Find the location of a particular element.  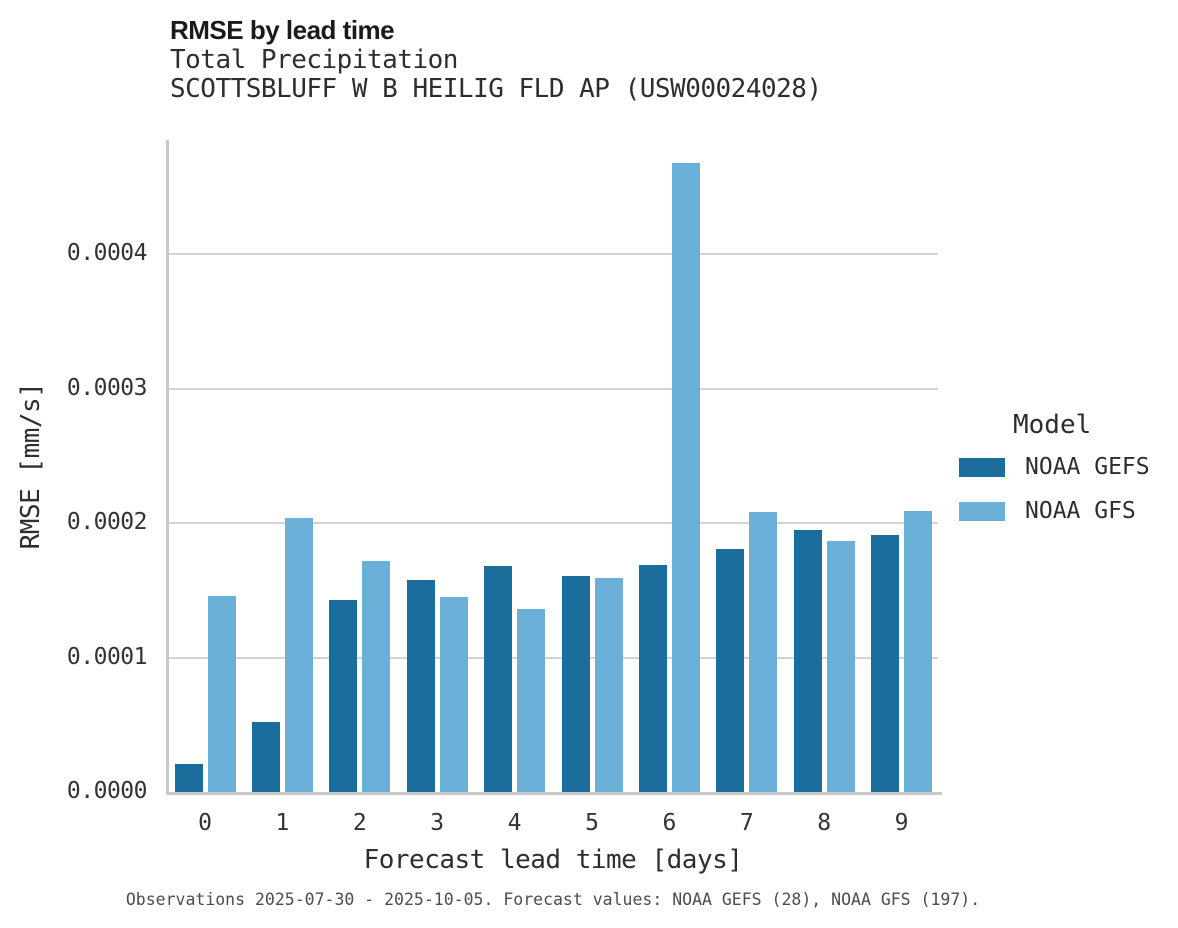

gridline-y-0.0001 is located at coordinates (553, 658).